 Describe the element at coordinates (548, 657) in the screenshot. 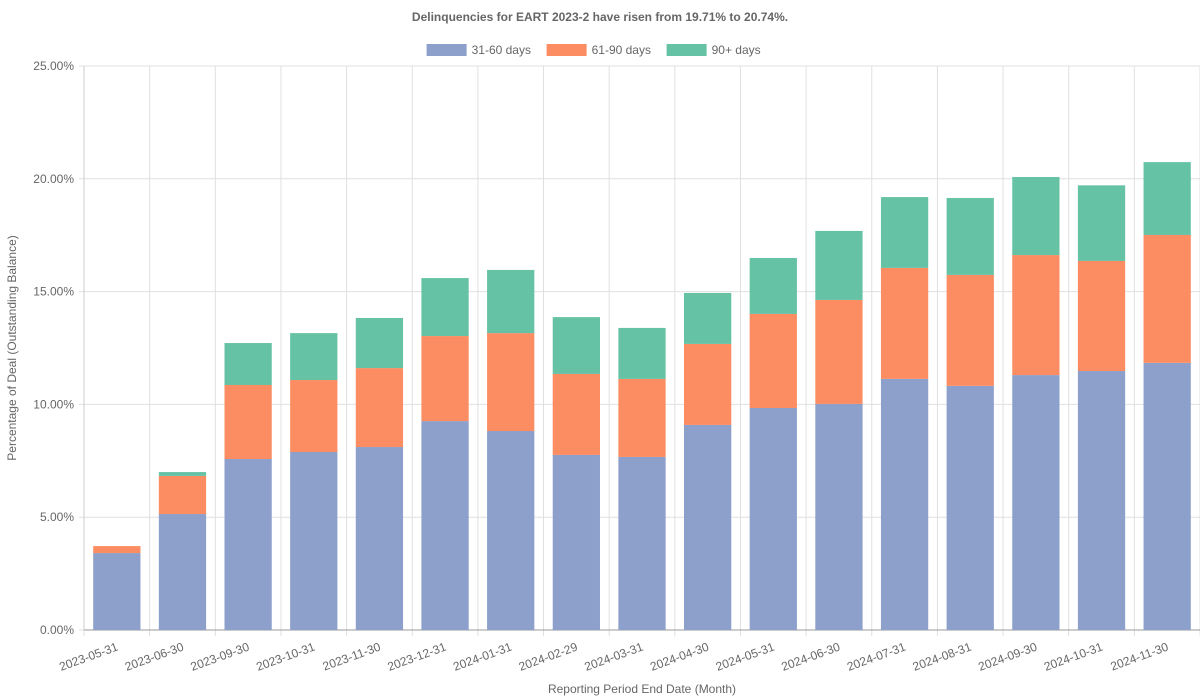

I see `x-tick-label: 2024-02-29` at that location.